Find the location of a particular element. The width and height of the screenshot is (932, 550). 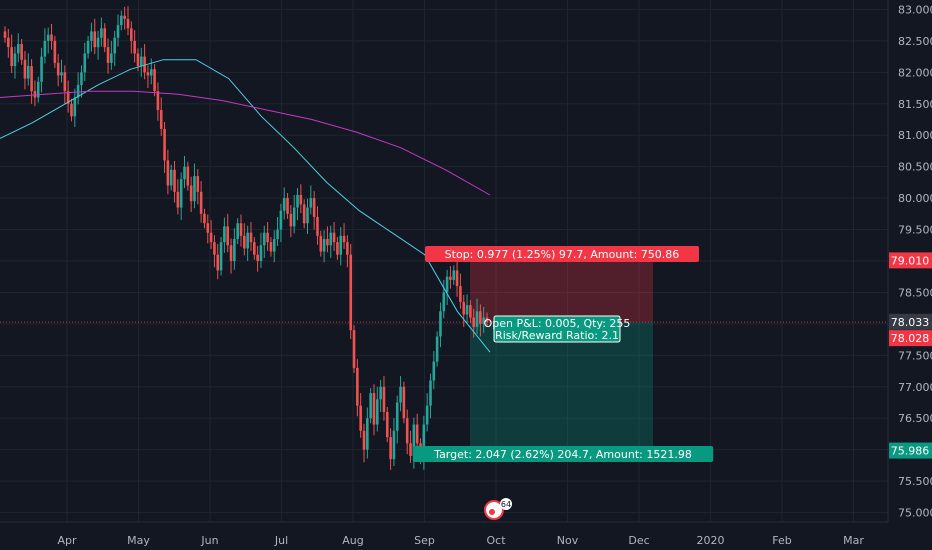

stop-label-text: Stop: 0.977 (1.25%) 97.7, Amount: 750.86 is located at coordinates (562, 254).